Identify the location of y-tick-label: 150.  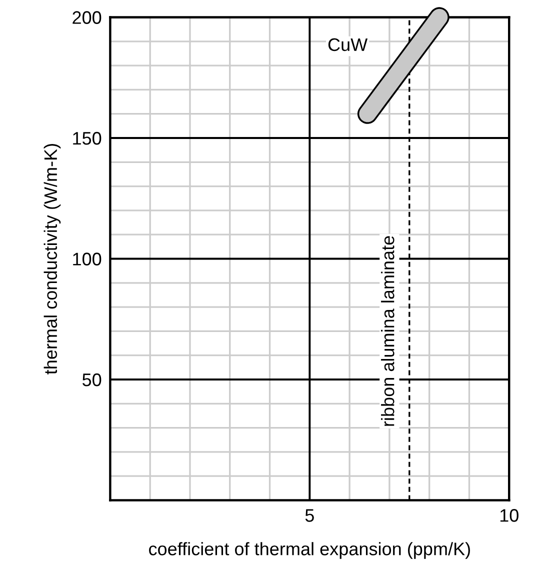
(87, 138).